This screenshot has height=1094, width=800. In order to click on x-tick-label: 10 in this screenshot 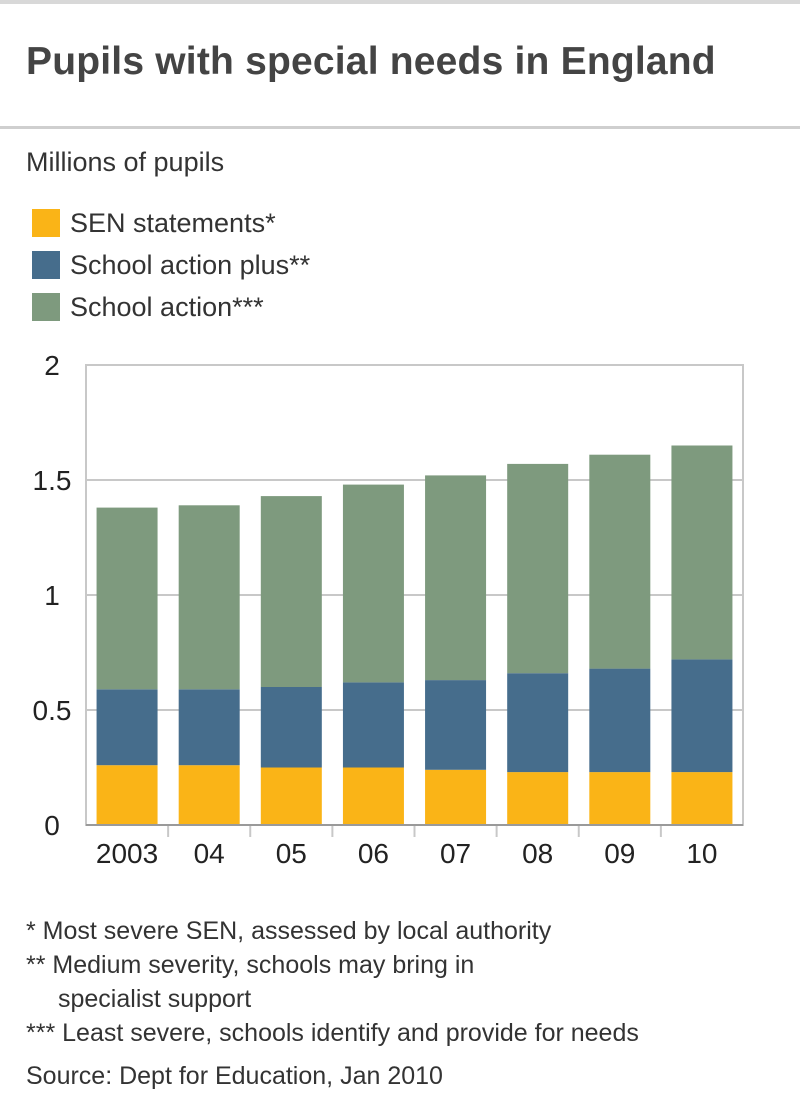, I will do `click(701, 853)`.